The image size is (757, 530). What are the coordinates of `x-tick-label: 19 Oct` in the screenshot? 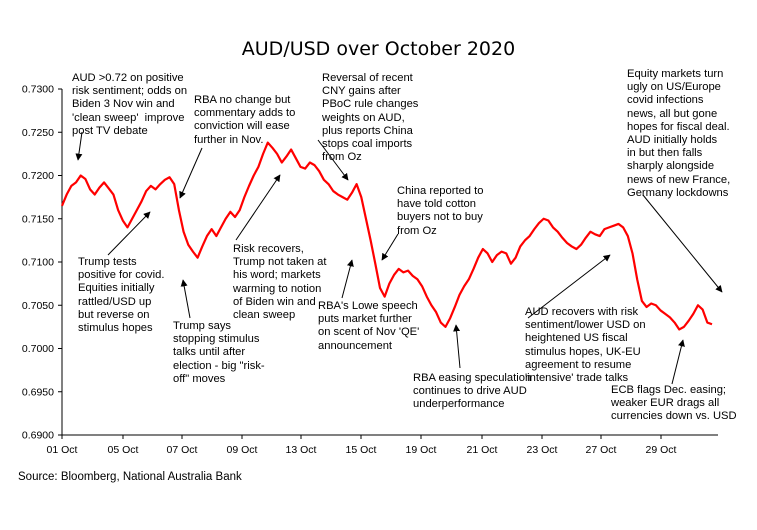 It's located at (421, 450).